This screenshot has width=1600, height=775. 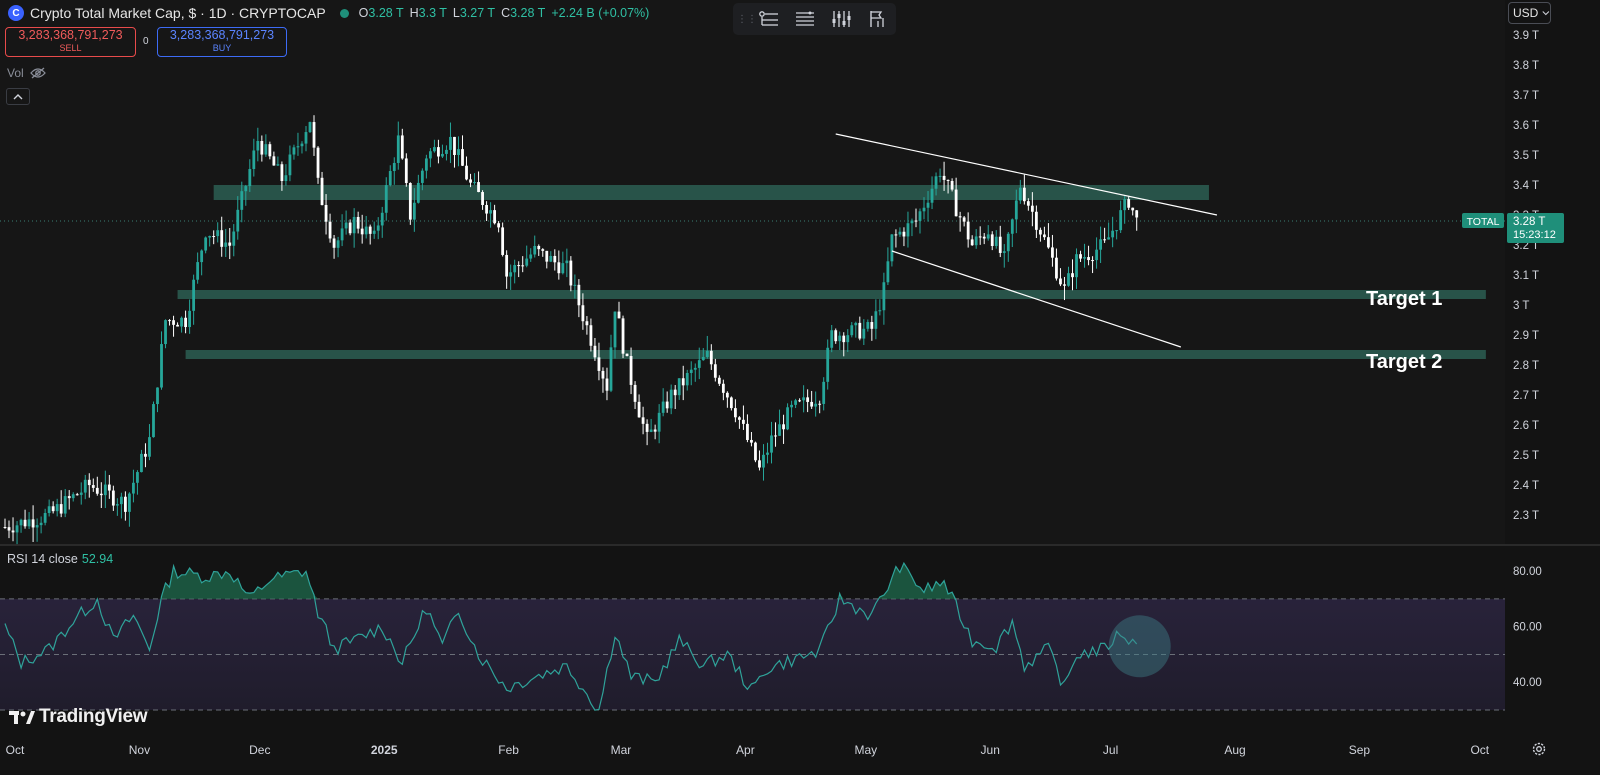 What do you see at coordinates (15, 73) in the screenshot?
I see `volume-label: Vol` at bounding box center [15, 73].